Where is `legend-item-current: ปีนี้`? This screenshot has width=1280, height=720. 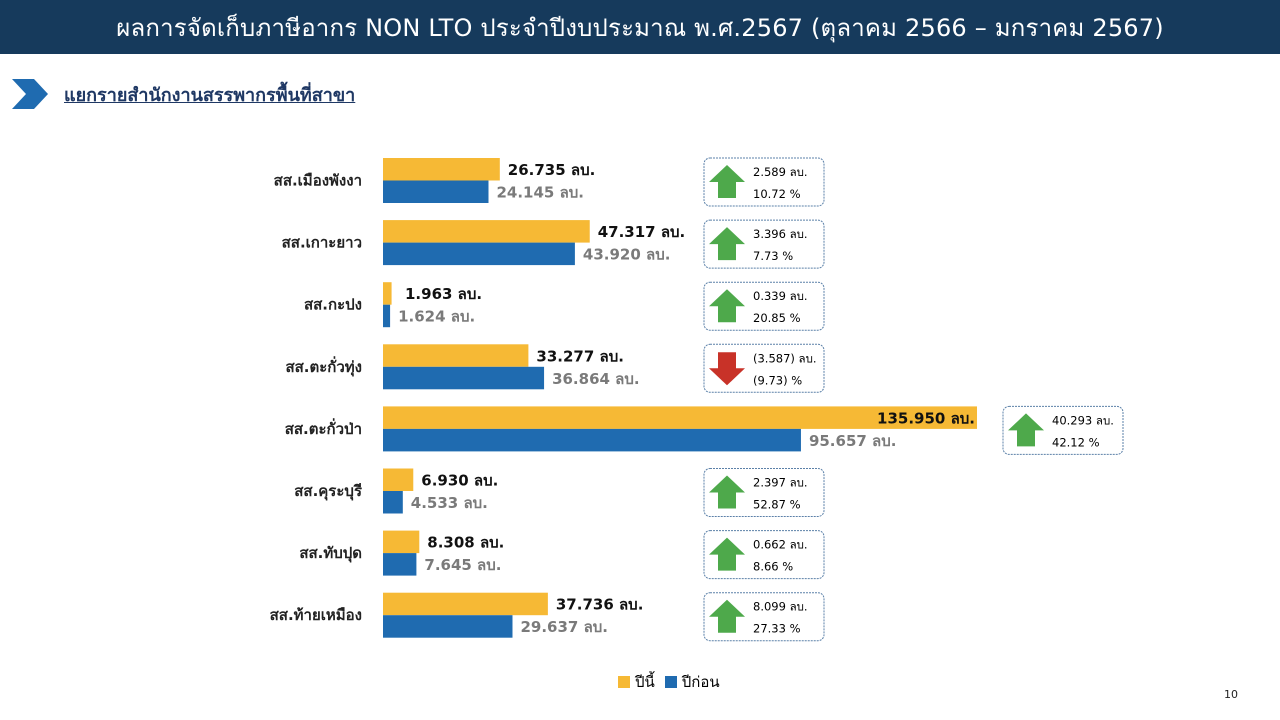
legend-item-current: ปีนี้ is located at coordinates (636, 682).